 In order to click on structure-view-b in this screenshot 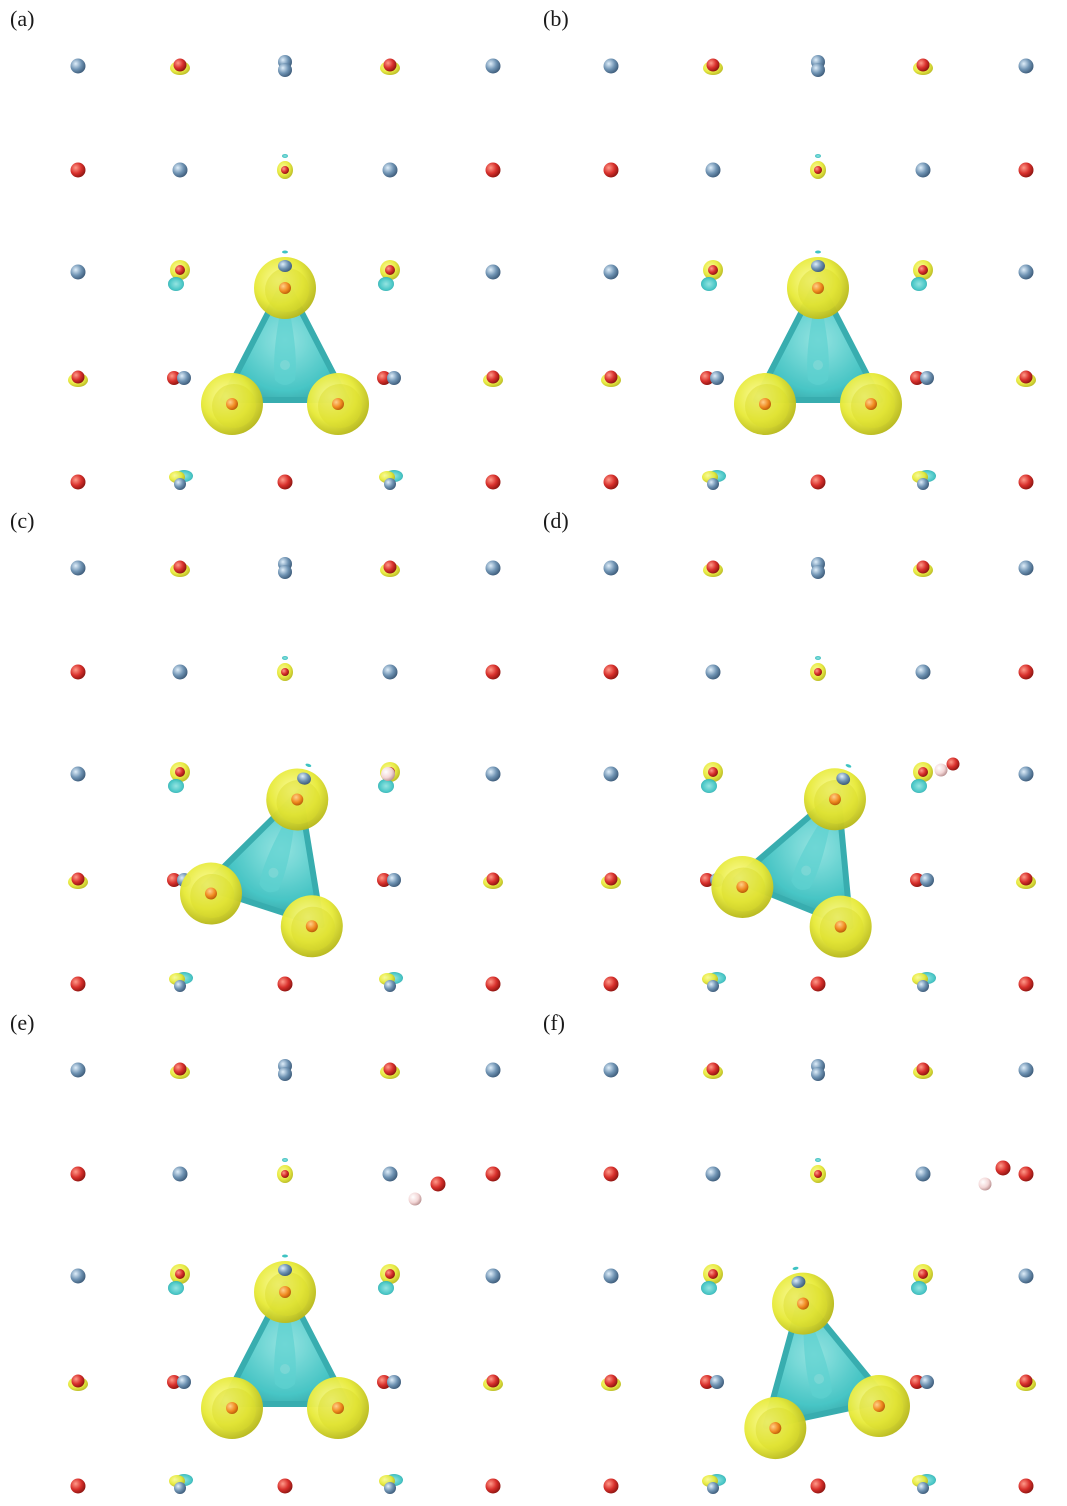, I will do `click(818, 272)`.